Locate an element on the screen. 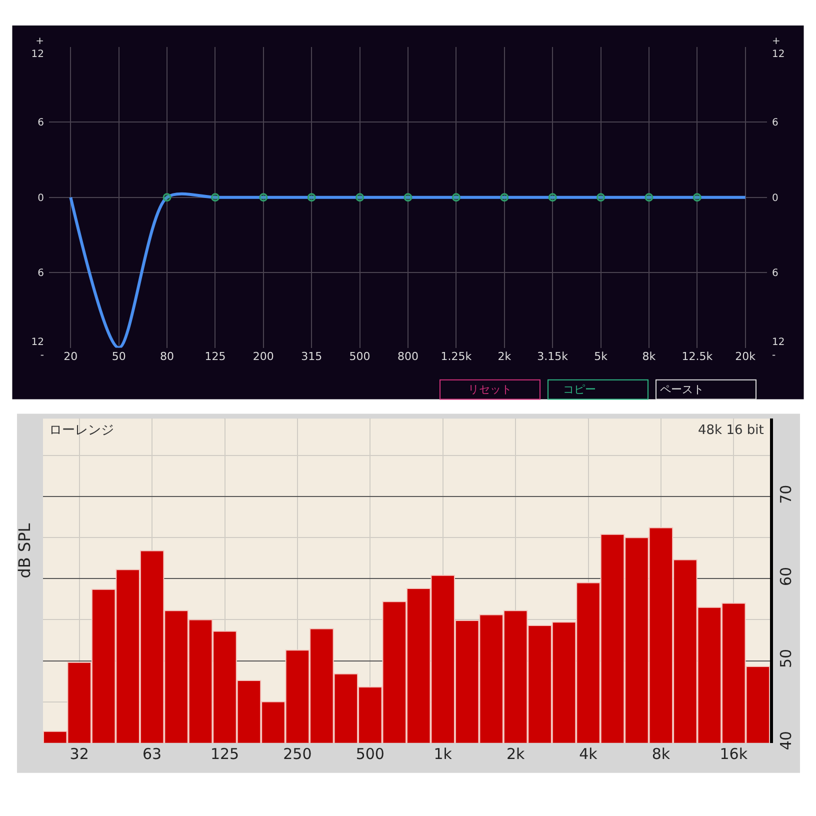 This screenshot has width=816, height=816. y-tick-label: 70 is located at coordinates (786, 494).